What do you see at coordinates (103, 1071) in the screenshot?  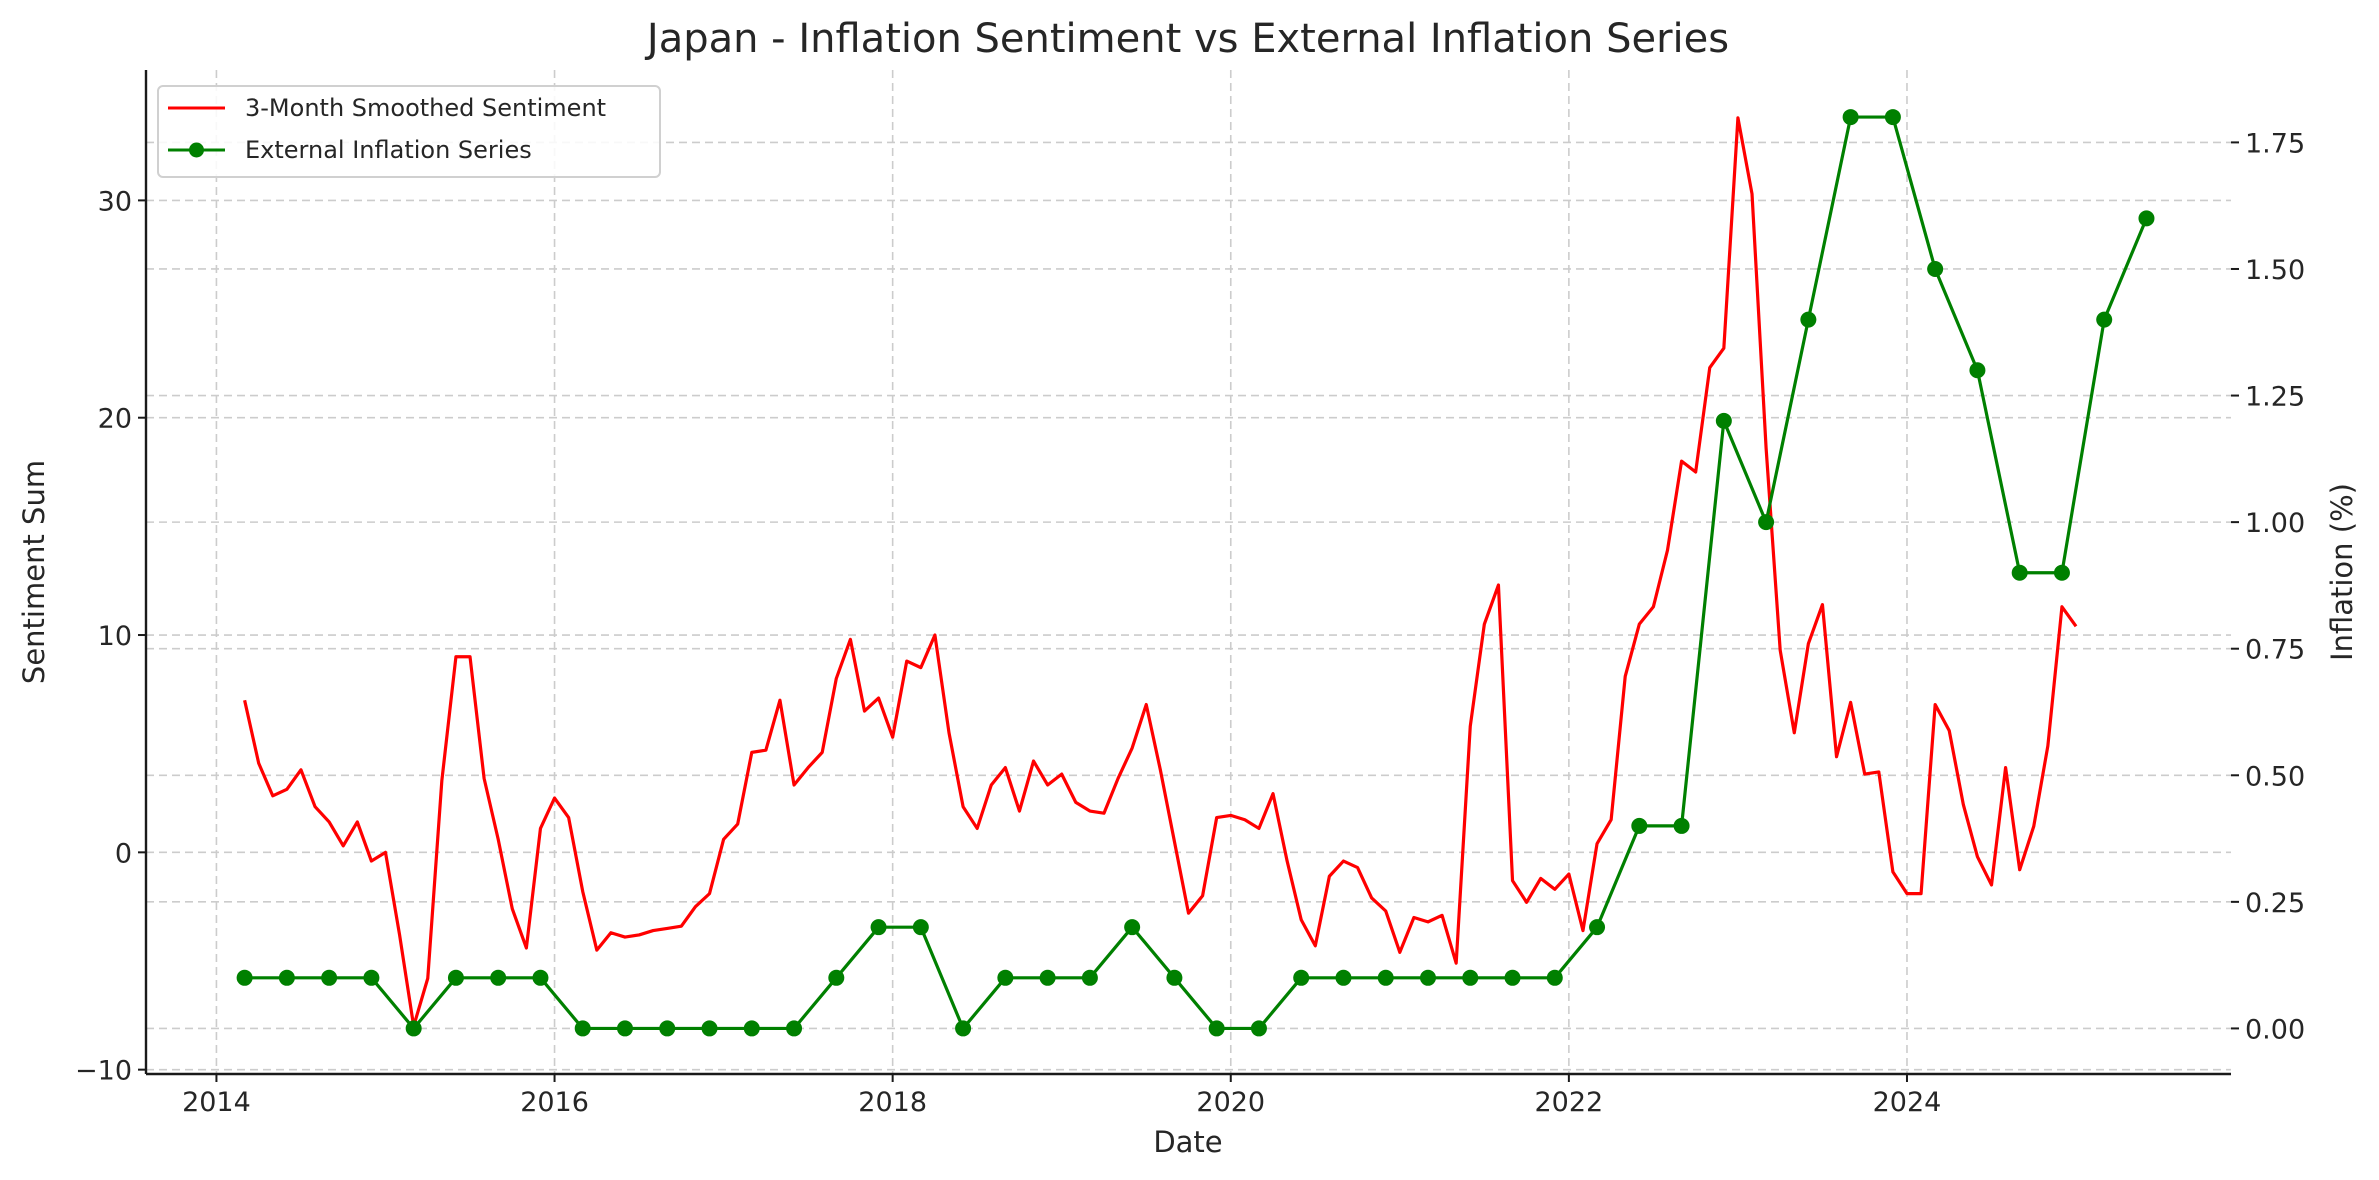 I see `y-tick-label-left: −10` at bounding box center [103, 1071].